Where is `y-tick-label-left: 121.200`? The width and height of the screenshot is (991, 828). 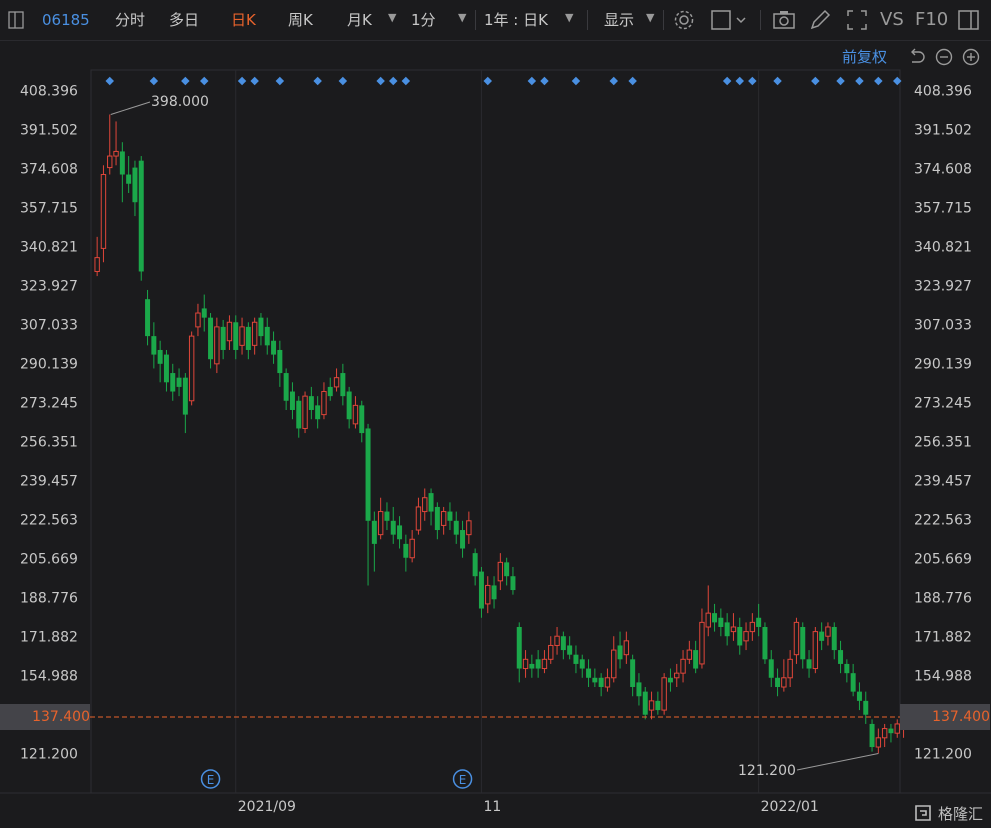
y-tick-label-left: 121.200 is located at coordinates (49, 755).